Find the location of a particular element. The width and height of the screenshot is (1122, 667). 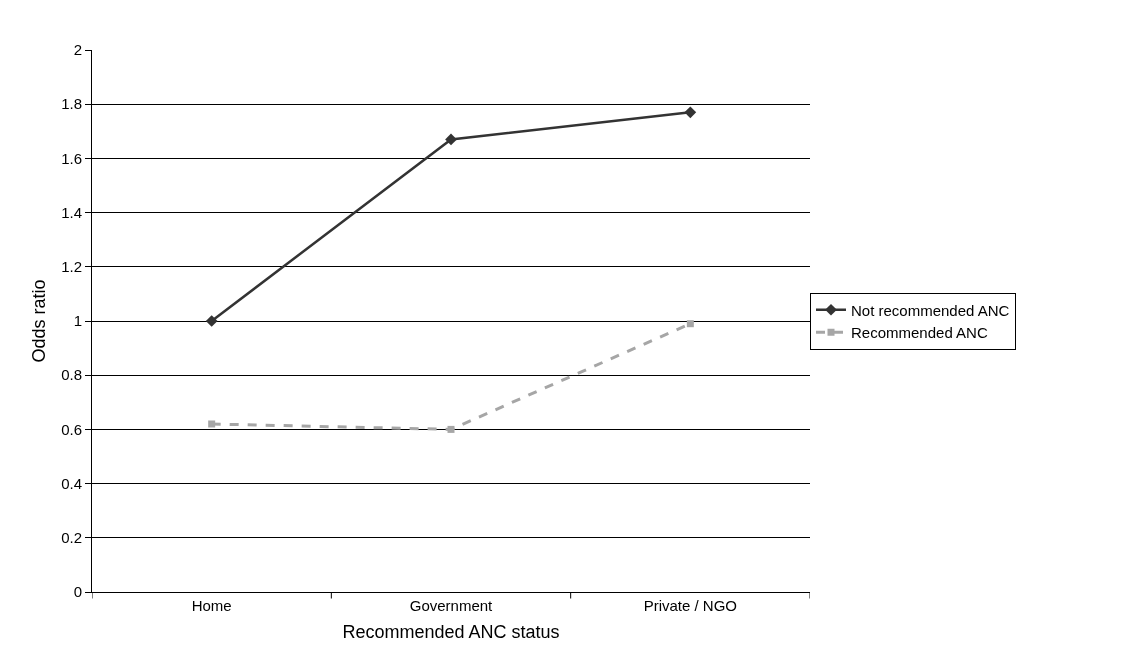

y-tick-label: 1.4 is located at coordinates (71, 212).